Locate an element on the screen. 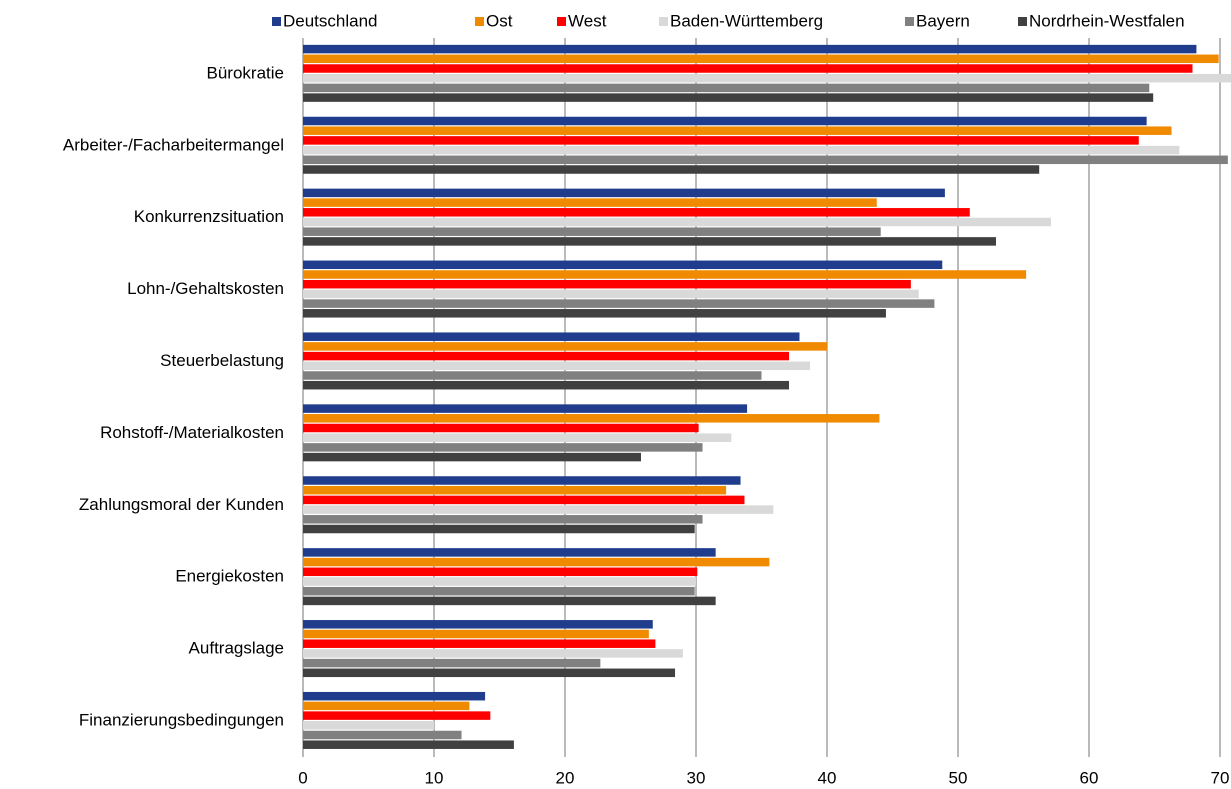 Image resolution: width=1231 pixels, height=789 pixels. legend-label: Deutschland is located at coordinates (330, 20).